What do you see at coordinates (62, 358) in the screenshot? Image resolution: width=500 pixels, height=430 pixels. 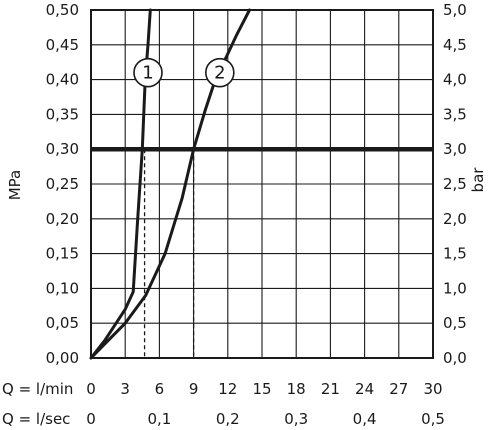 I see `y-tick-label-left: 0,00` at bounding box center [62, 358].